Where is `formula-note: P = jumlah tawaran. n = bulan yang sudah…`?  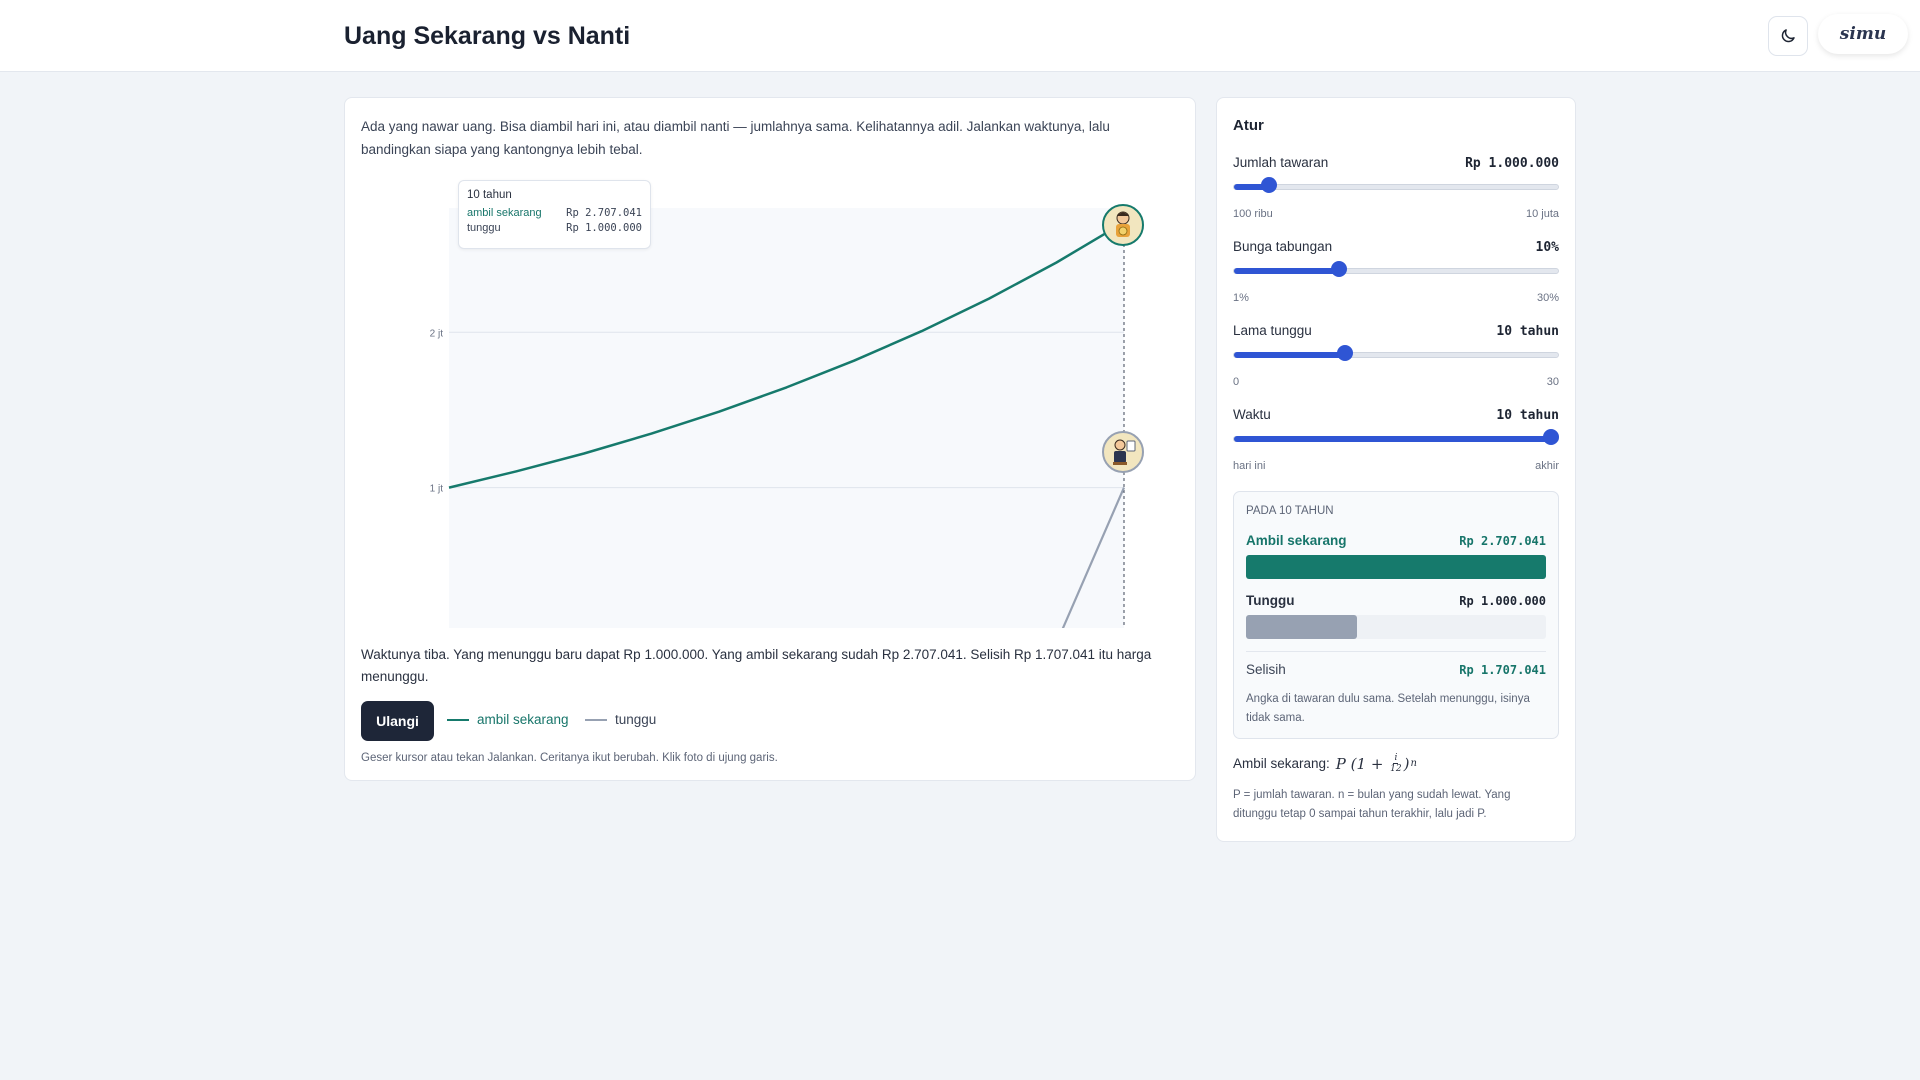
formula-note: P = jumlah tawaran. n = bulan yang sudah… is located at coordinates (1372, 804).